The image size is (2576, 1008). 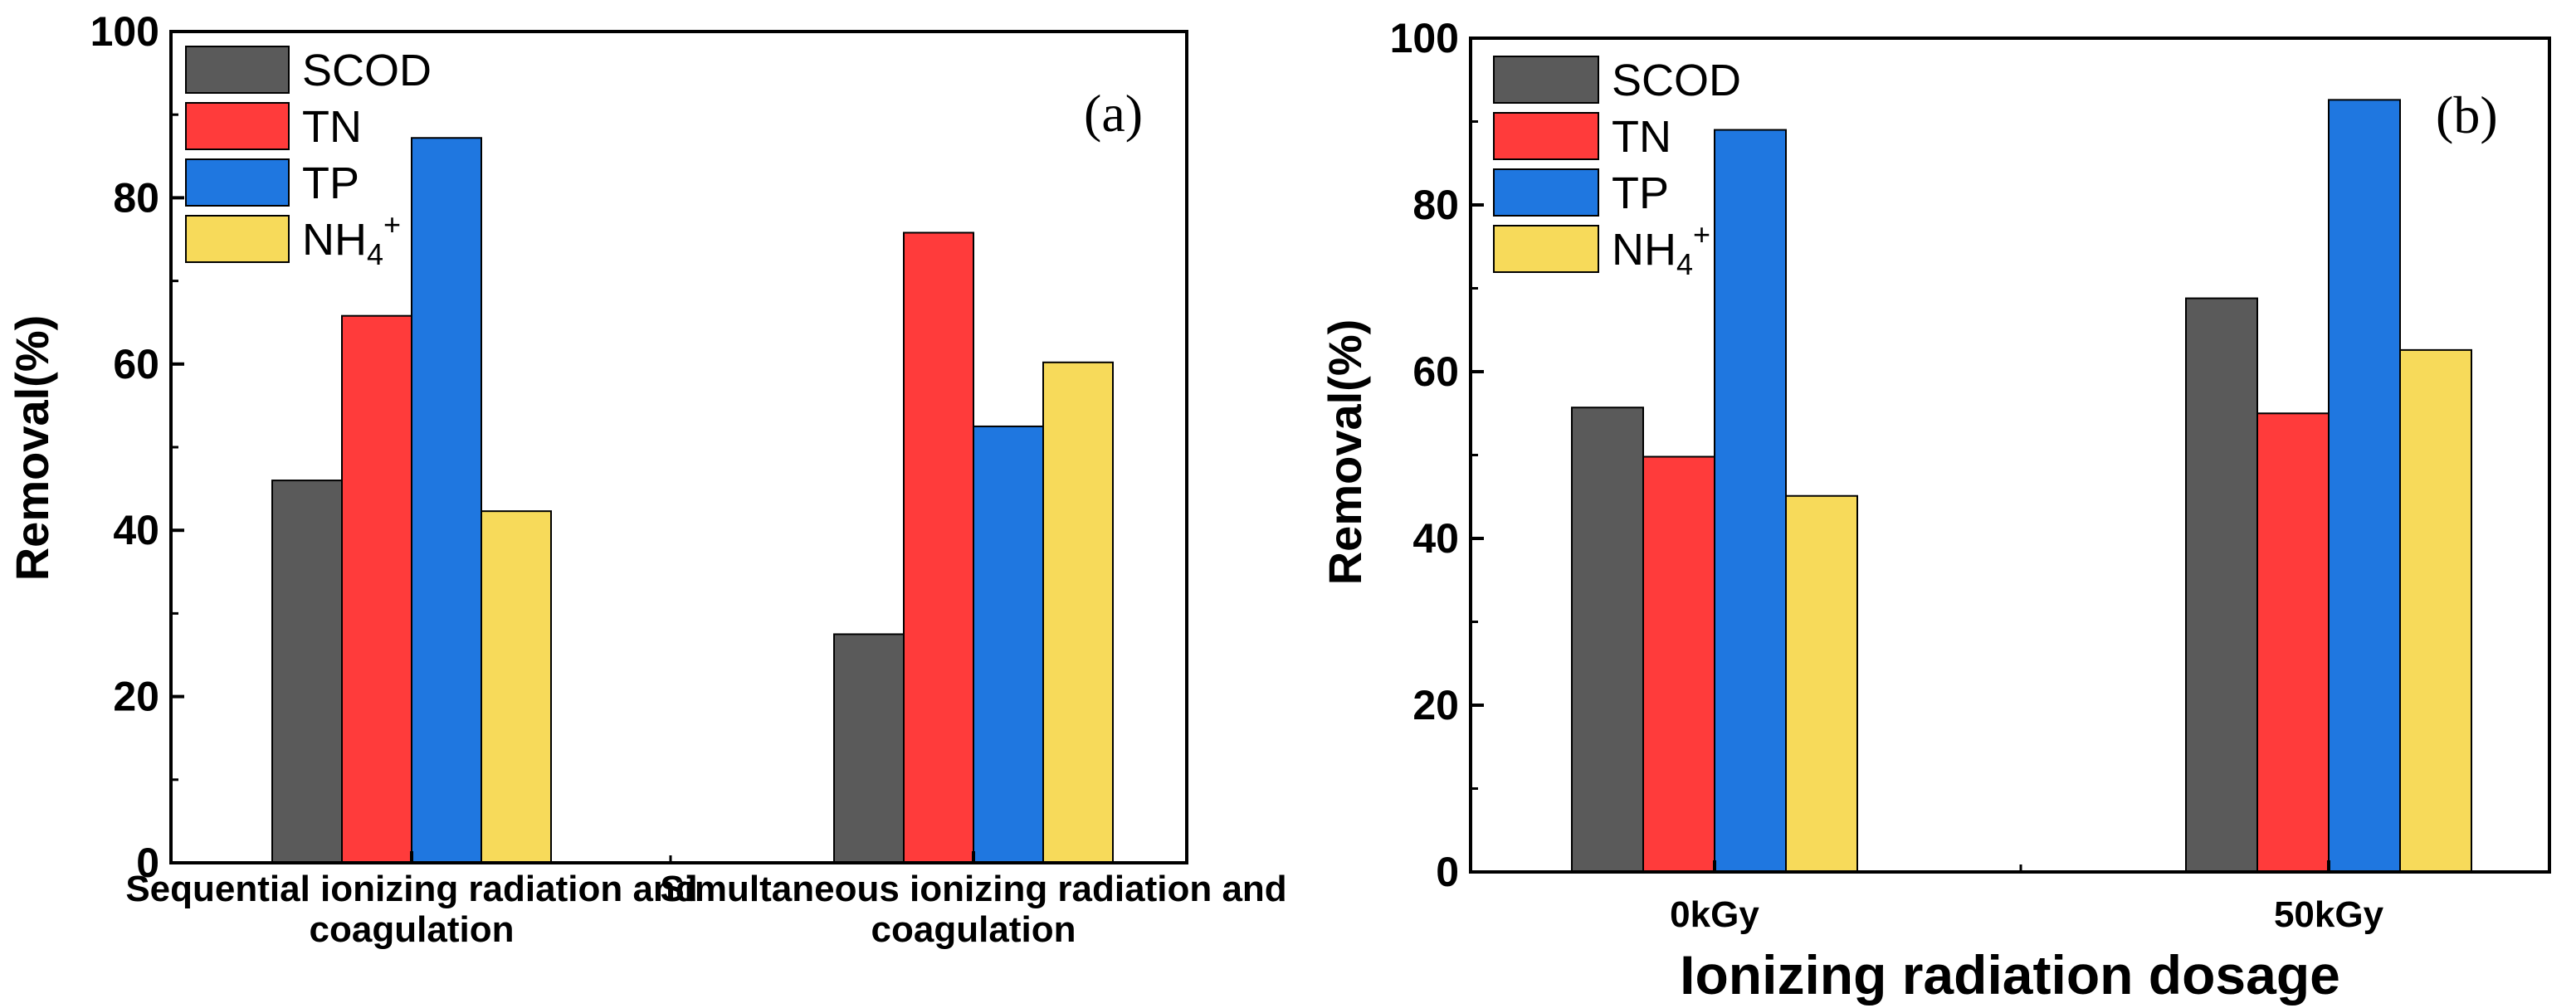 What do you see at coordinates (973, 889) in the screenshot?
I see `x-category-label: Simultaneous ionizing radiation and` at bounding box center [973, 889].